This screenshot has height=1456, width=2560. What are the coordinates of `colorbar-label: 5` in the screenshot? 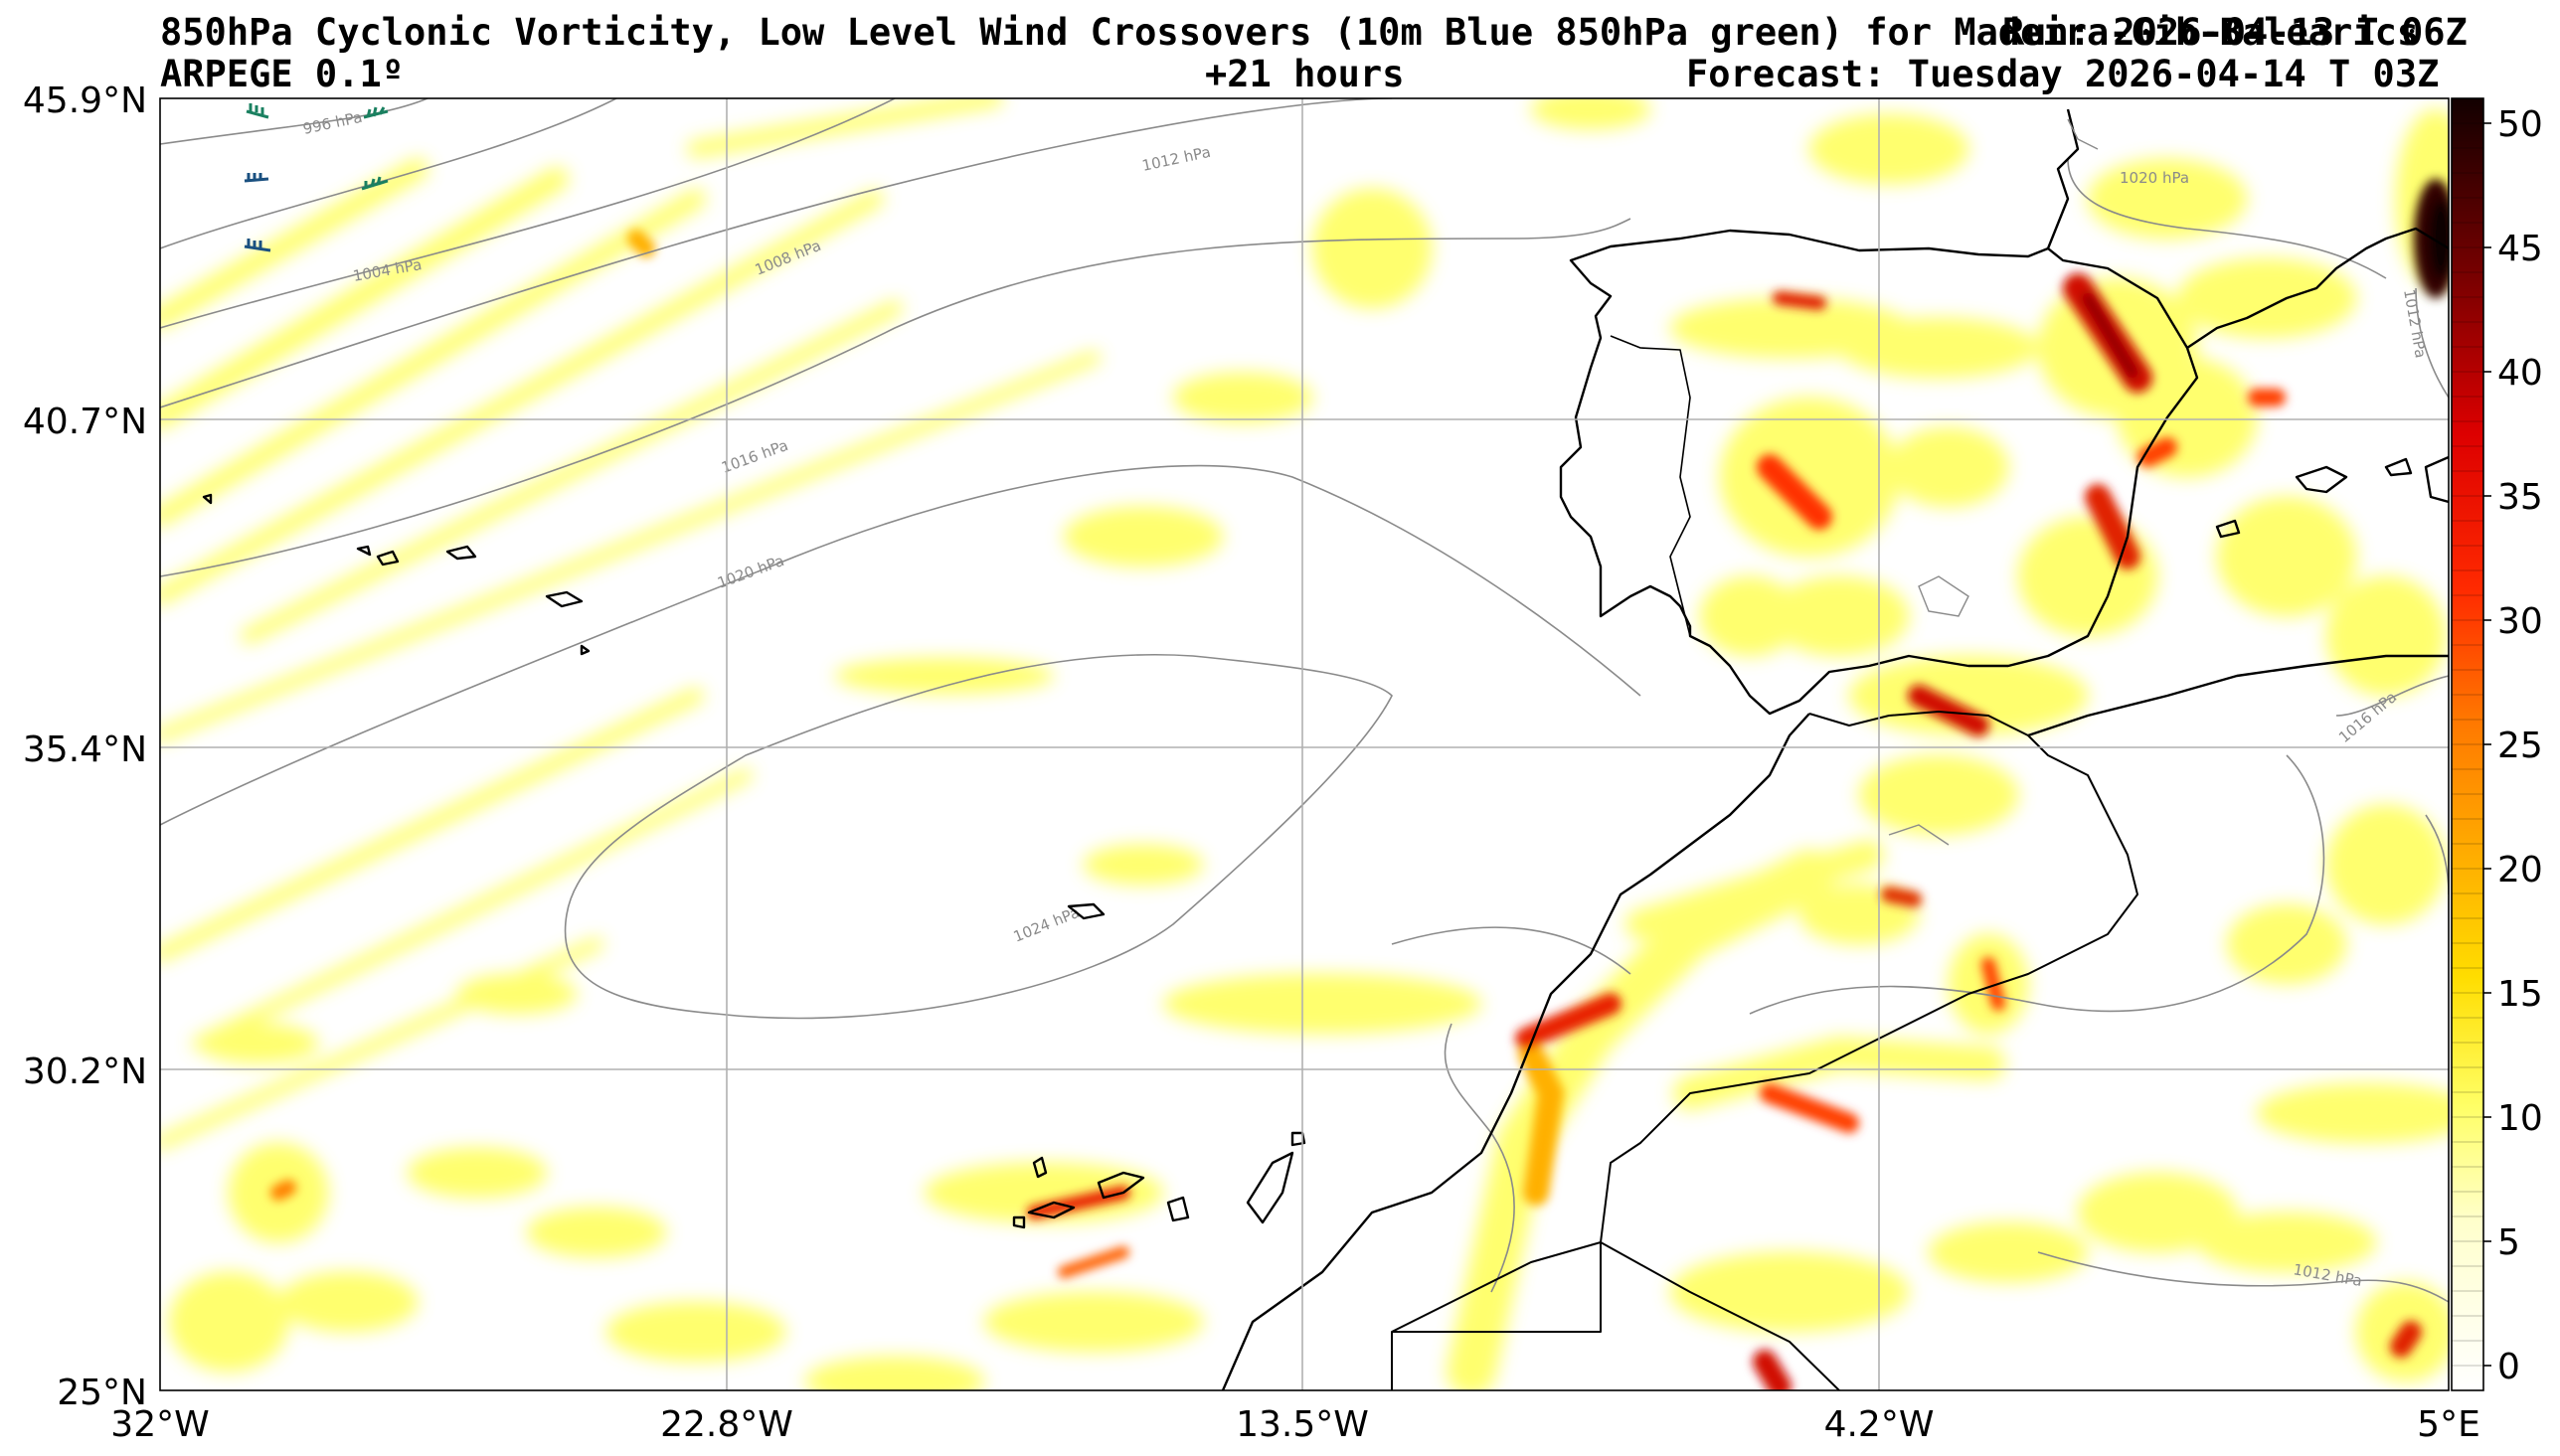 It's located at (2508, 1242).